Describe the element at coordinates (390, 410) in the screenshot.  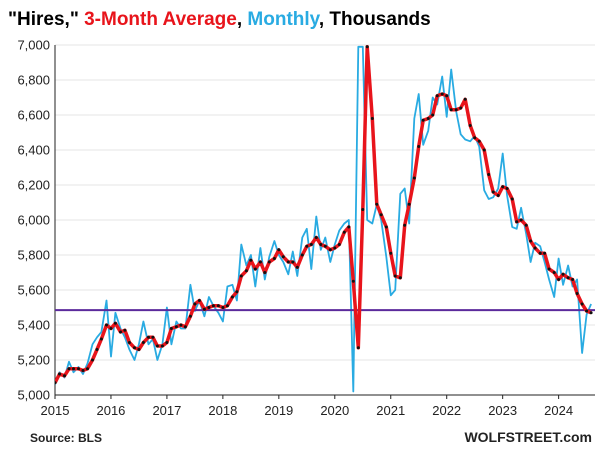
I see `x-tick-label: 2021` at that location.